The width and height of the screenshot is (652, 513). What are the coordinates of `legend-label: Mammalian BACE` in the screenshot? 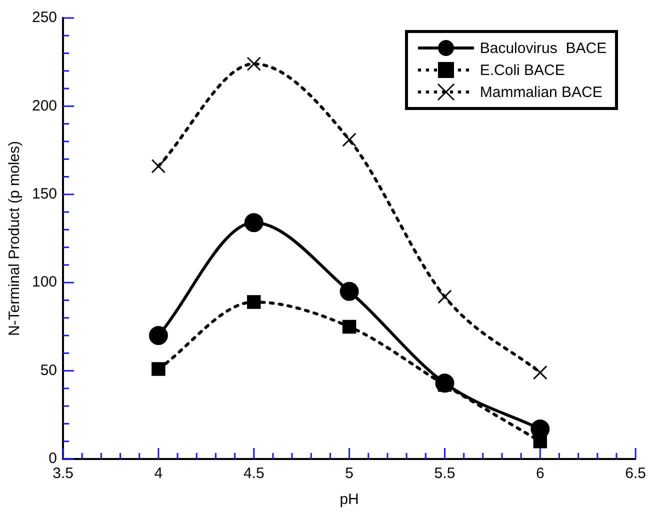 It's located at (541, 92).